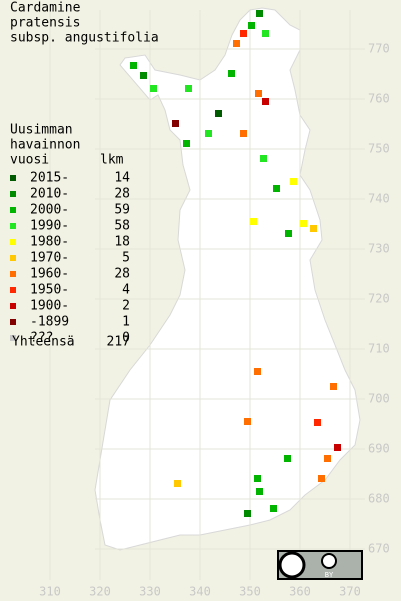  I want to click on x-tick-label: 340, so click(200, 592).